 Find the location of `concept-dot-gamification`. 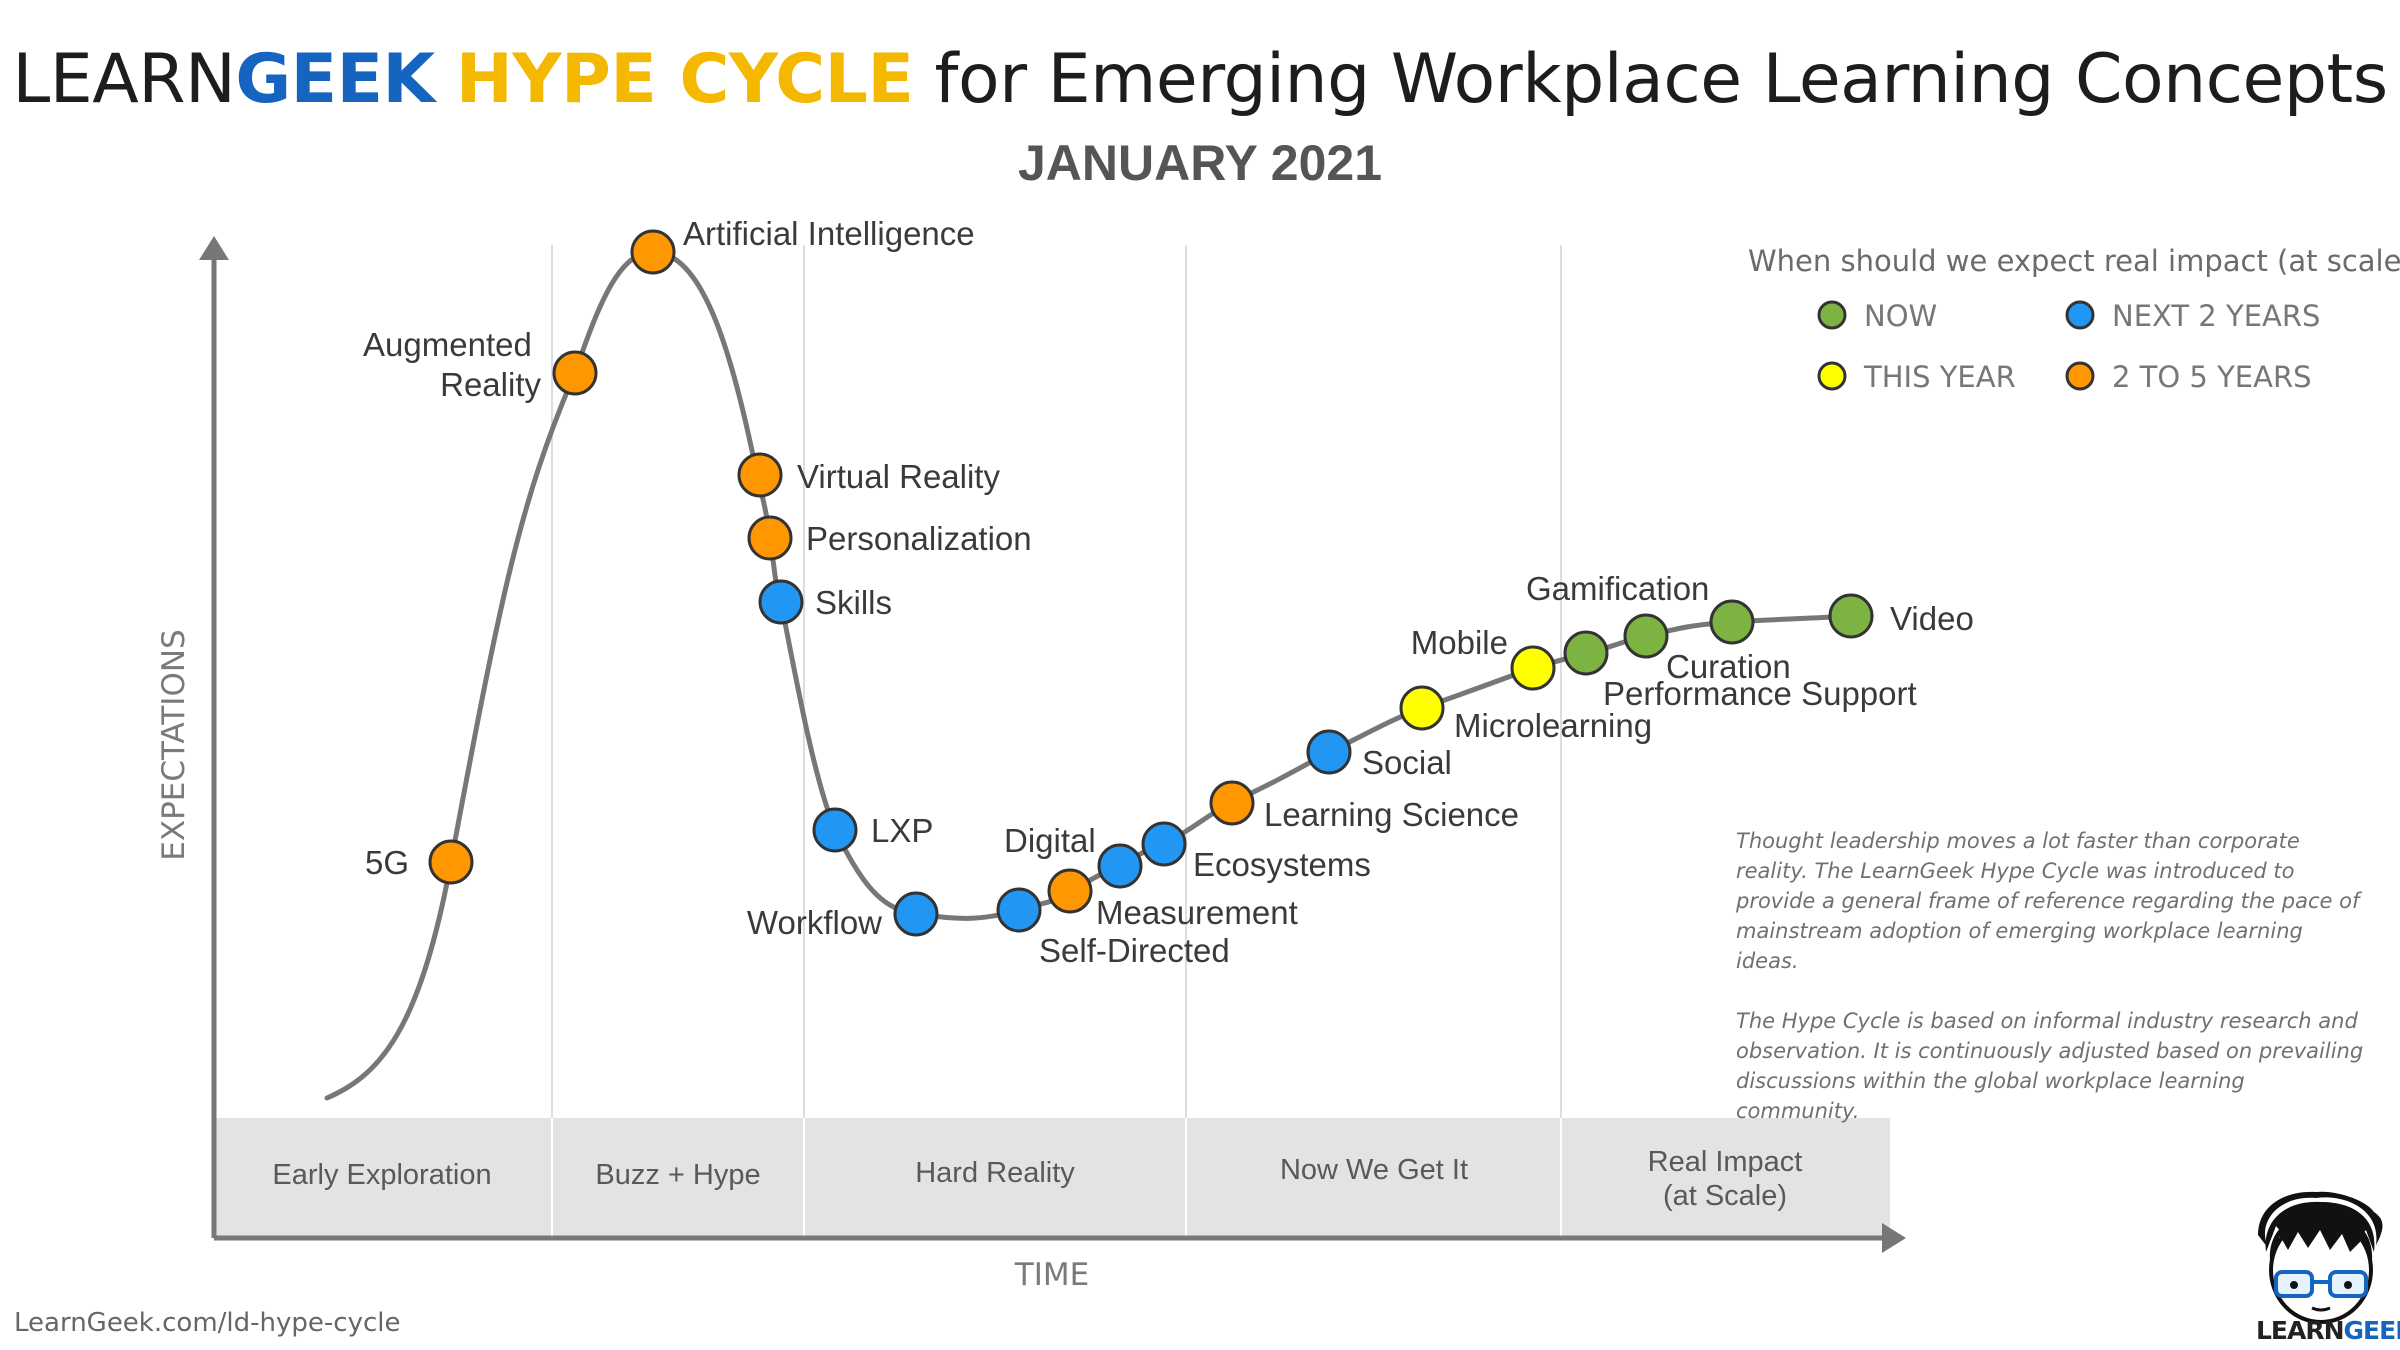

concept-dot-gamification is located at coordinates (1646, 636).